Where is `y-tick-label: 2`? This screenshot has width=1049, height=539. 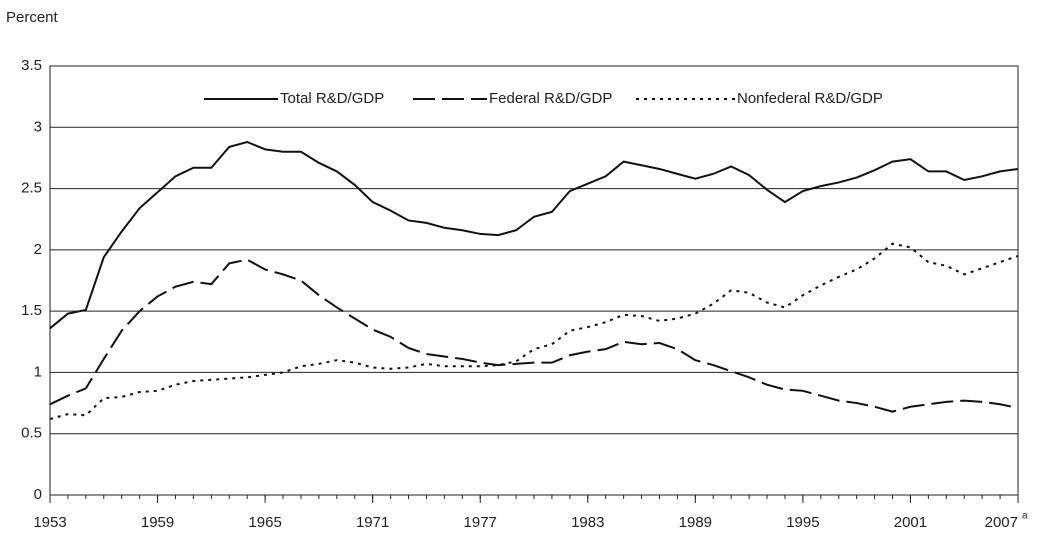
y-tick-label: 2 is located at coordinates (38, 249).